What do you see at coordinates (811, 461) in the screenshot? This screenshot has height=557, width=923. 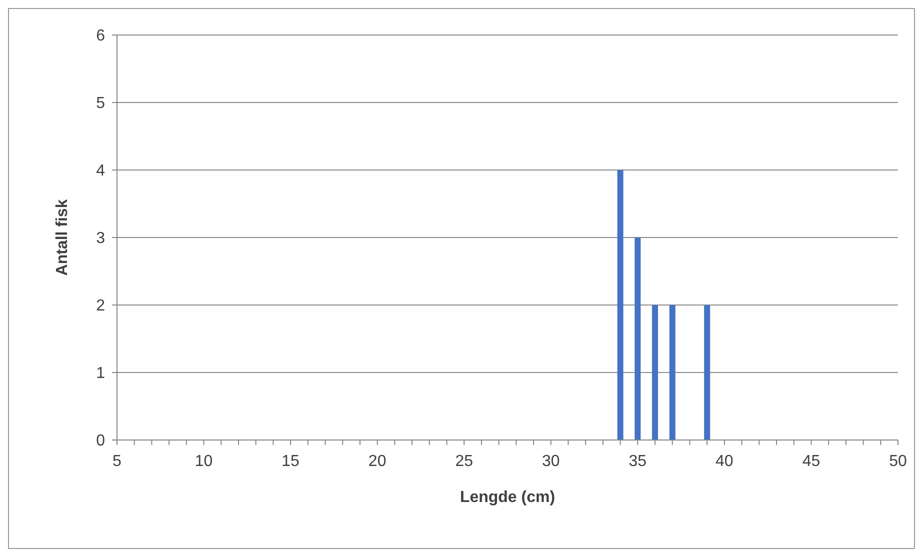 I see `x-tick-label: 45` at bounding box center [811, 461].